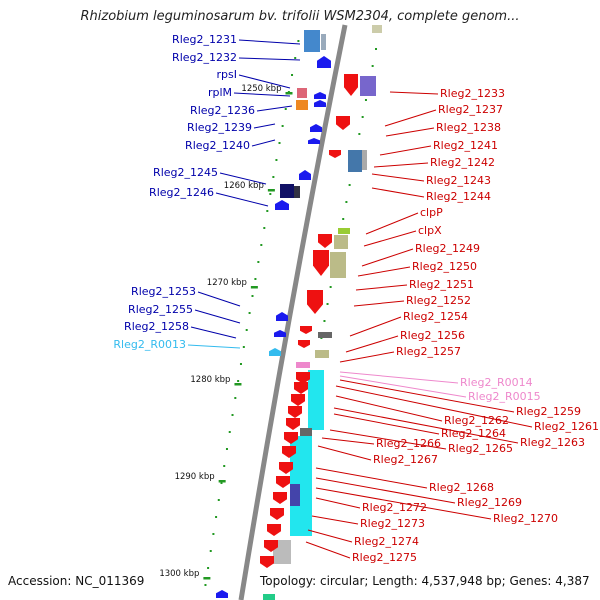 This screenshot has width=600, height=600. What do you see at coordinates (261, 89) in the screenshot?
I see `ruler-tick-label: 1250 kbp` at bounding box center [261, 89].